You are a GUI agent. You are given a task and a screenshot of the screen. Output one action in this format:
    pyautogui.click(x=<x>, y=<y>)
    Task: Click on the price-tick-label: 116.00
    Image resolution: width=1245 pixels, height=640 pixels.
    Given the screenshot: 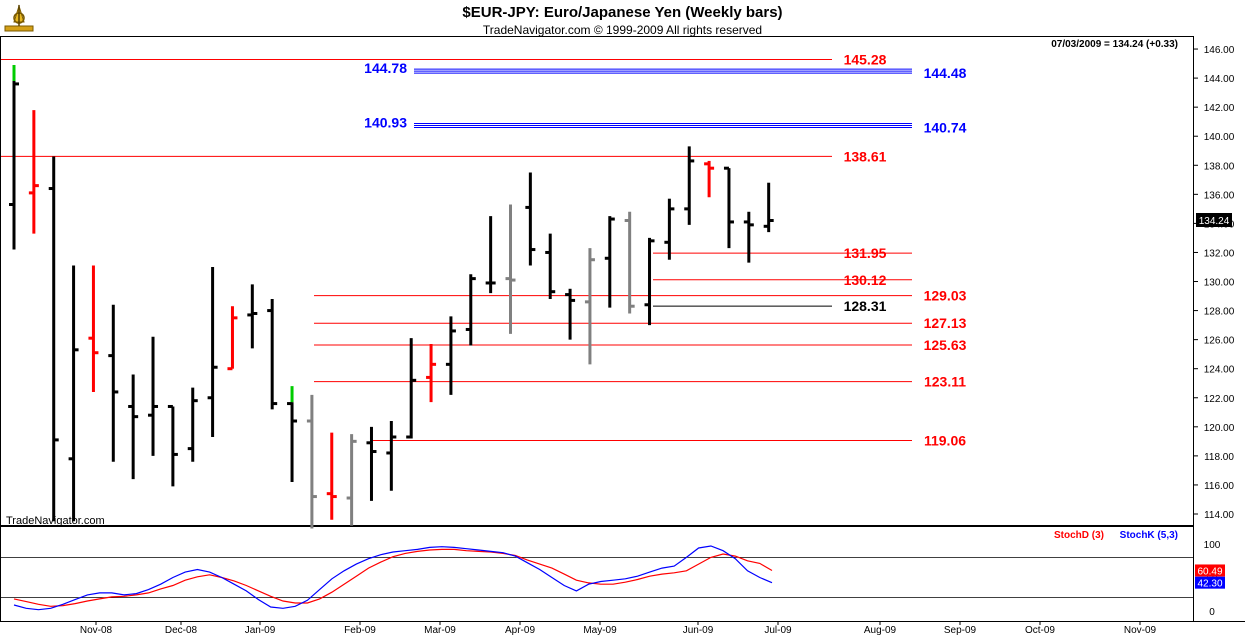 What is the action you would take?
    pyautogui.click(x=1219, y=486)
    